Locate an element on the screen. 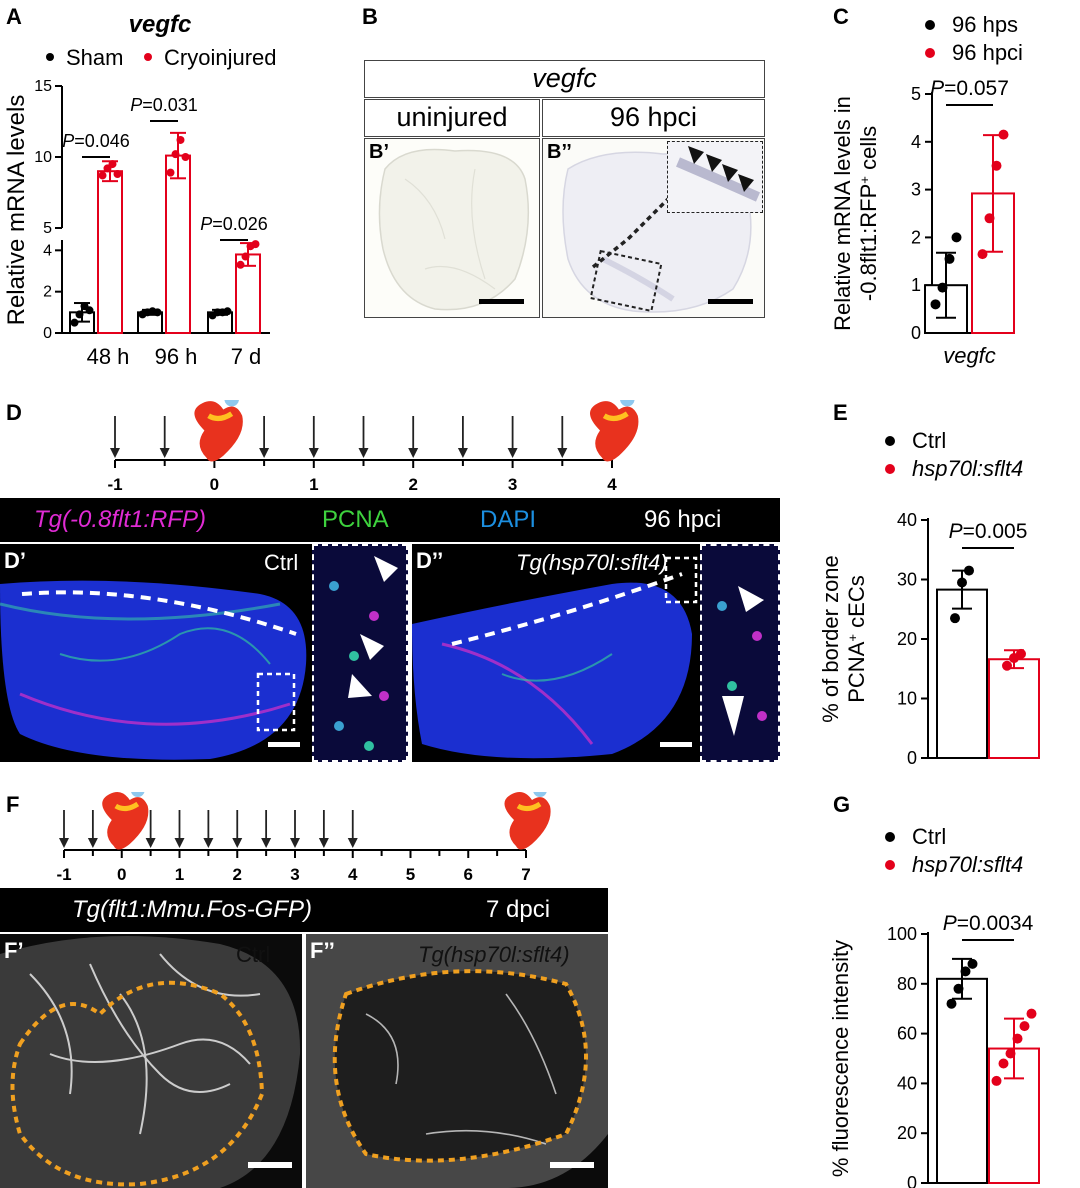 The image size is (1080, 1188). panel-b-left-label: uninjured is located at coordinates (452, 117).